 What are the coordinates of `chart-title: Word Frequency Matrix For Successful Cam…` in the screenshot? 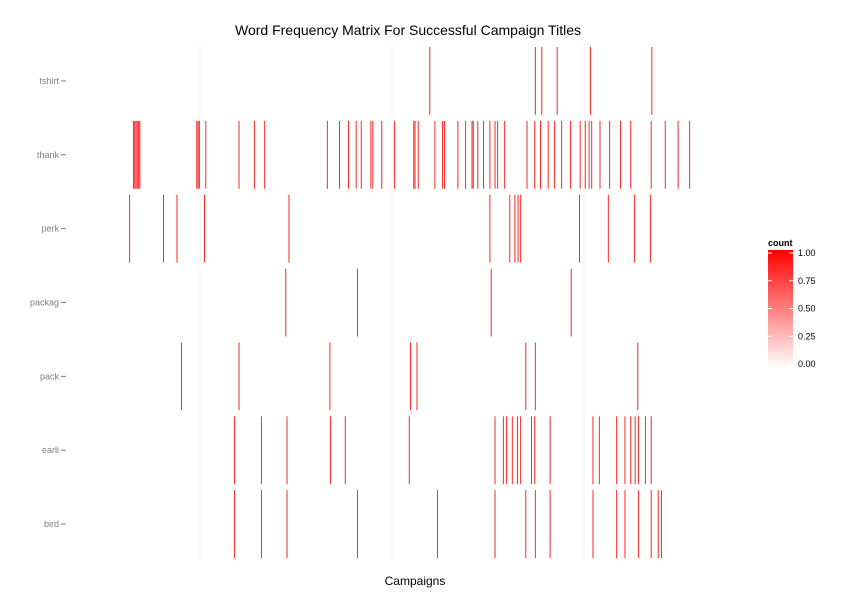 It's located at (408, 30).